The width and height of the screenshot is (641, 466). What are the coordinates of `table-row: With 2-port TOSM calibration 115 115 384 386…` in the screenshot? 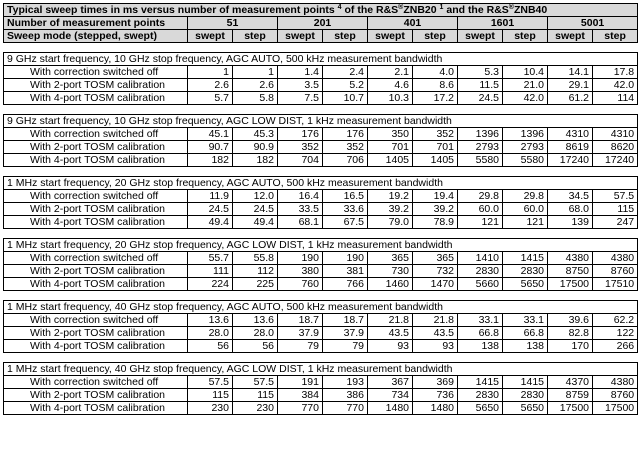 It's located at (321, 395).